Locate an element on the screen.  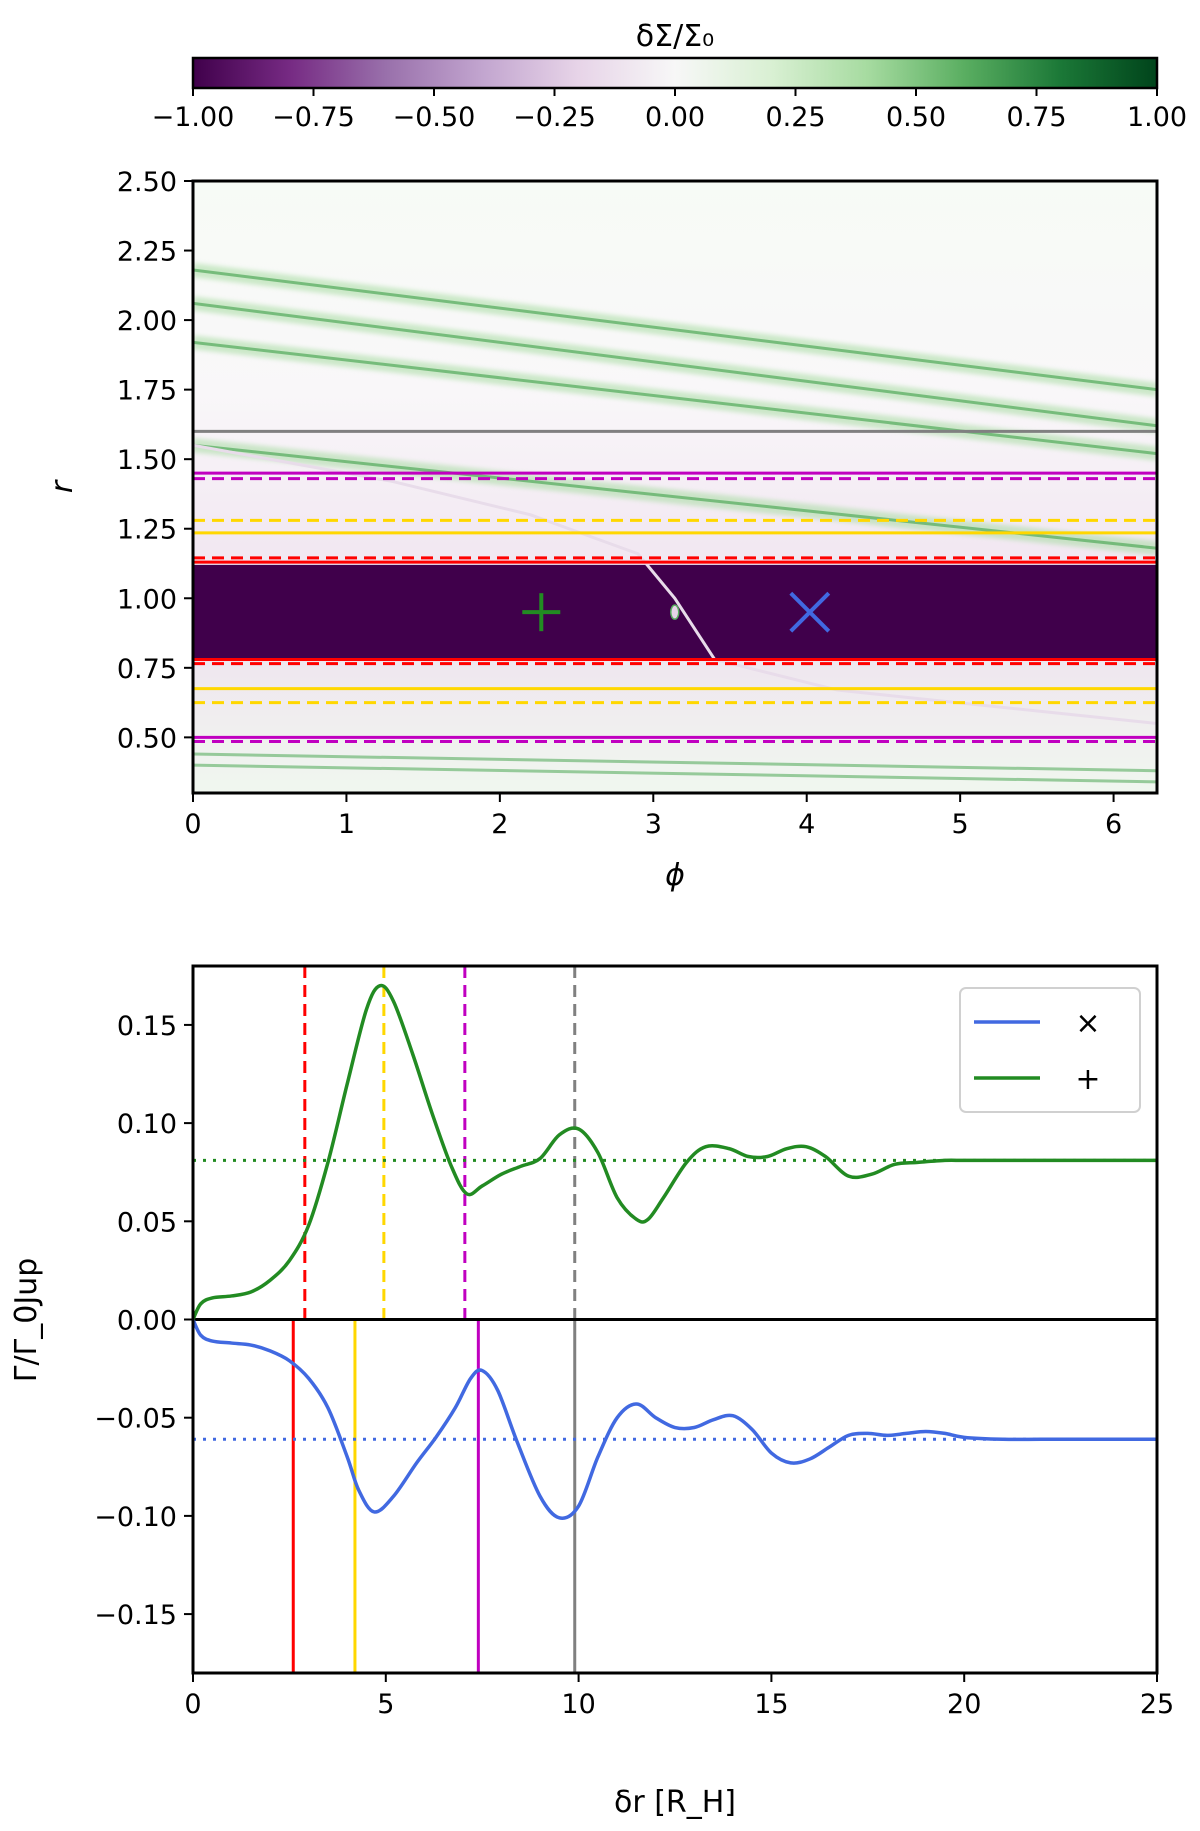
x-tick-label: 6 is located at coordinates (1113, 824).